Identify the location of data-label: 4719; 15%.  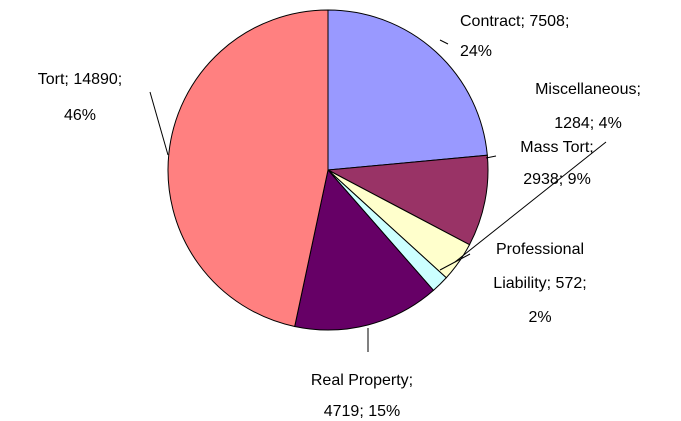
(362, 411).